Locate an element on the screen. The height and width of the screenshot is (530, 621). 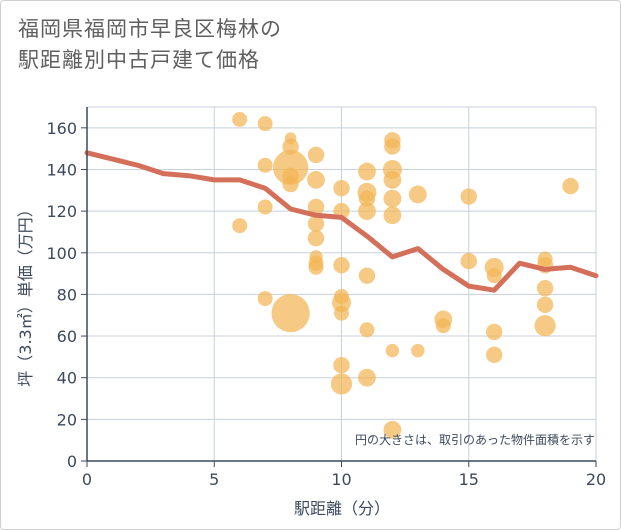
x-tick-label: 15 is located at coordinates (469, 479).